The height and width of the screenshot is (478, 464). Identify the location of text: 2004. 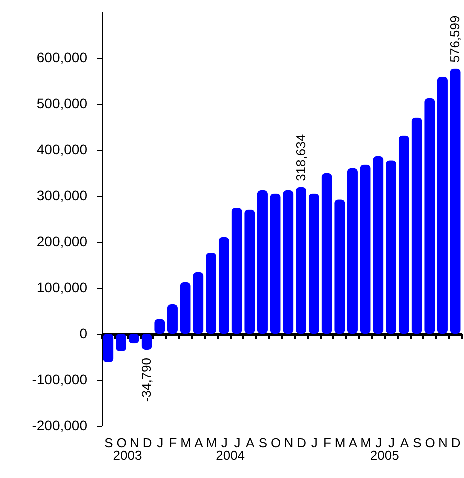
(231, 455).